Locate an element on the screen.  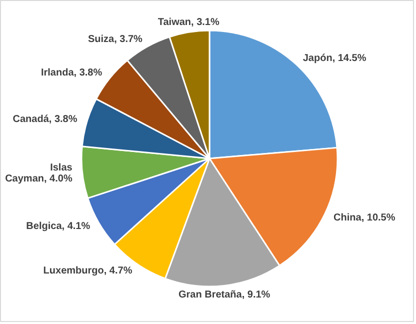
slice-label: China, 10.5% is located at coordinates (365, 218).